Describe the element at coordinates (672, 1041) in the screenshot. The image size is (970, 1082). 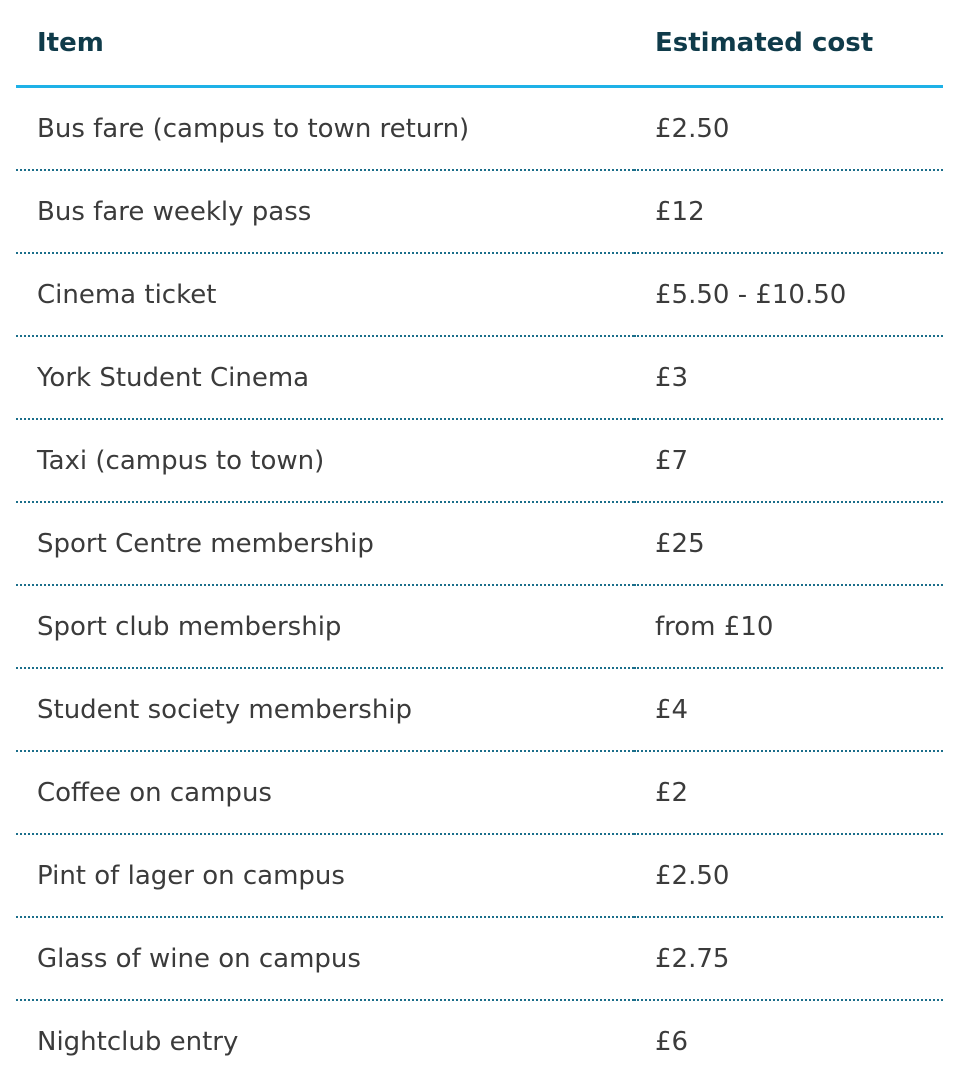
I see `cost-cell: £6` at that location.